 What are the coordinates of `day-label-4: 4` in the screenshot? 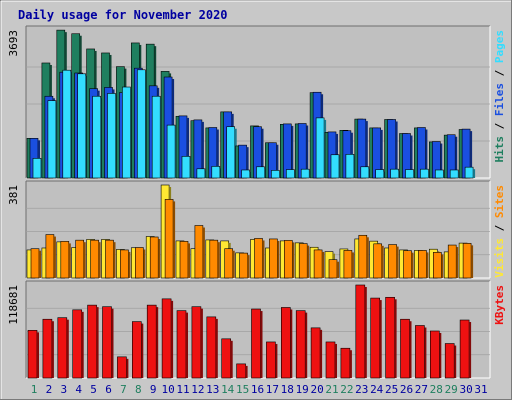 It's located at (78, 389).